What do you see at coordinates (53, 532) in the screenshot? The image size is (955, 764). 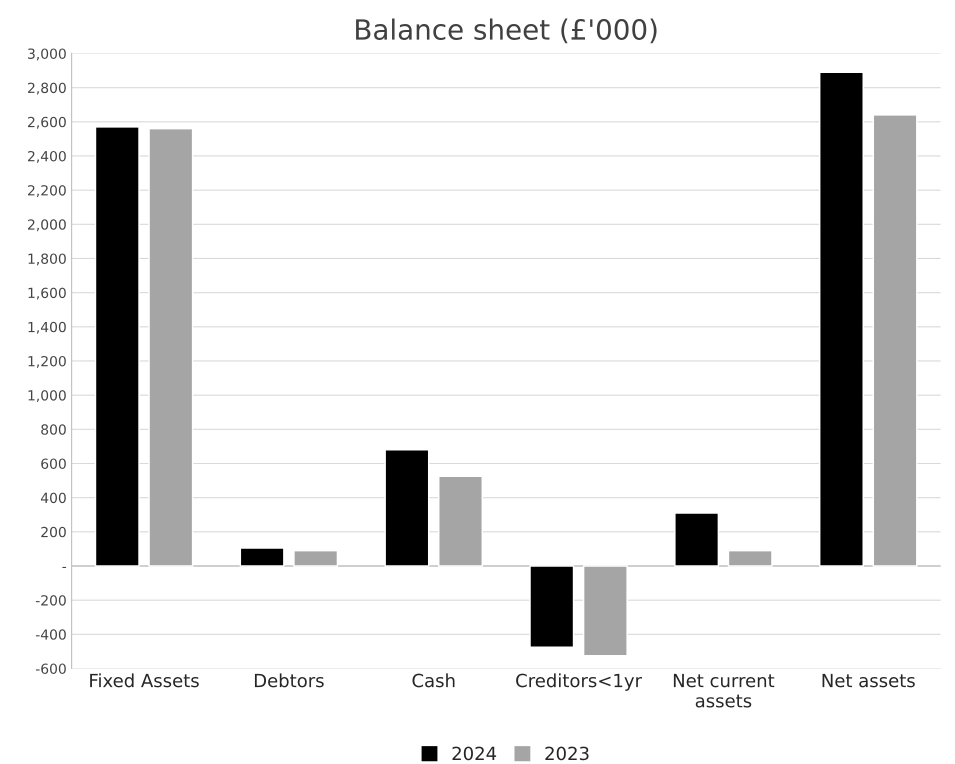 I see `y-tick-label: 200` at bounding box center [53, 532].